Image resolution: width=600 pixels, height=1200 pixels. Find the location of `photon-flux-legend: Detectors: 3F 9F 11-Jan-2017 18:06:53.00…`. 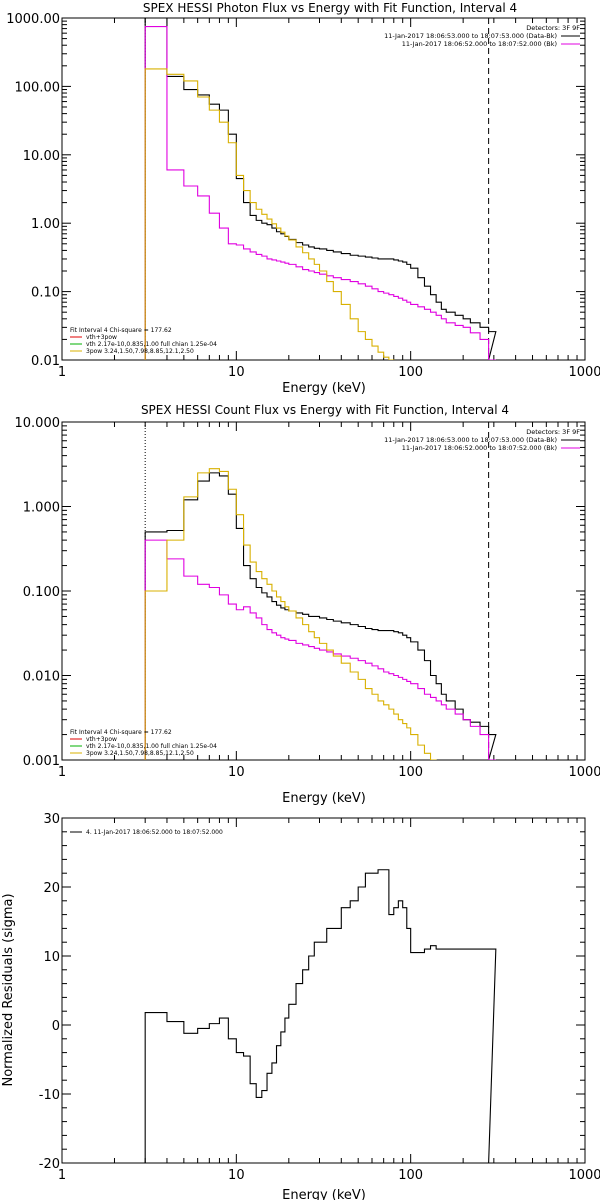

photon-flux-legend: Detectors: 3F 9F 11-Jan-2017 18:06:53.00… is located at coordinates (482, 36).